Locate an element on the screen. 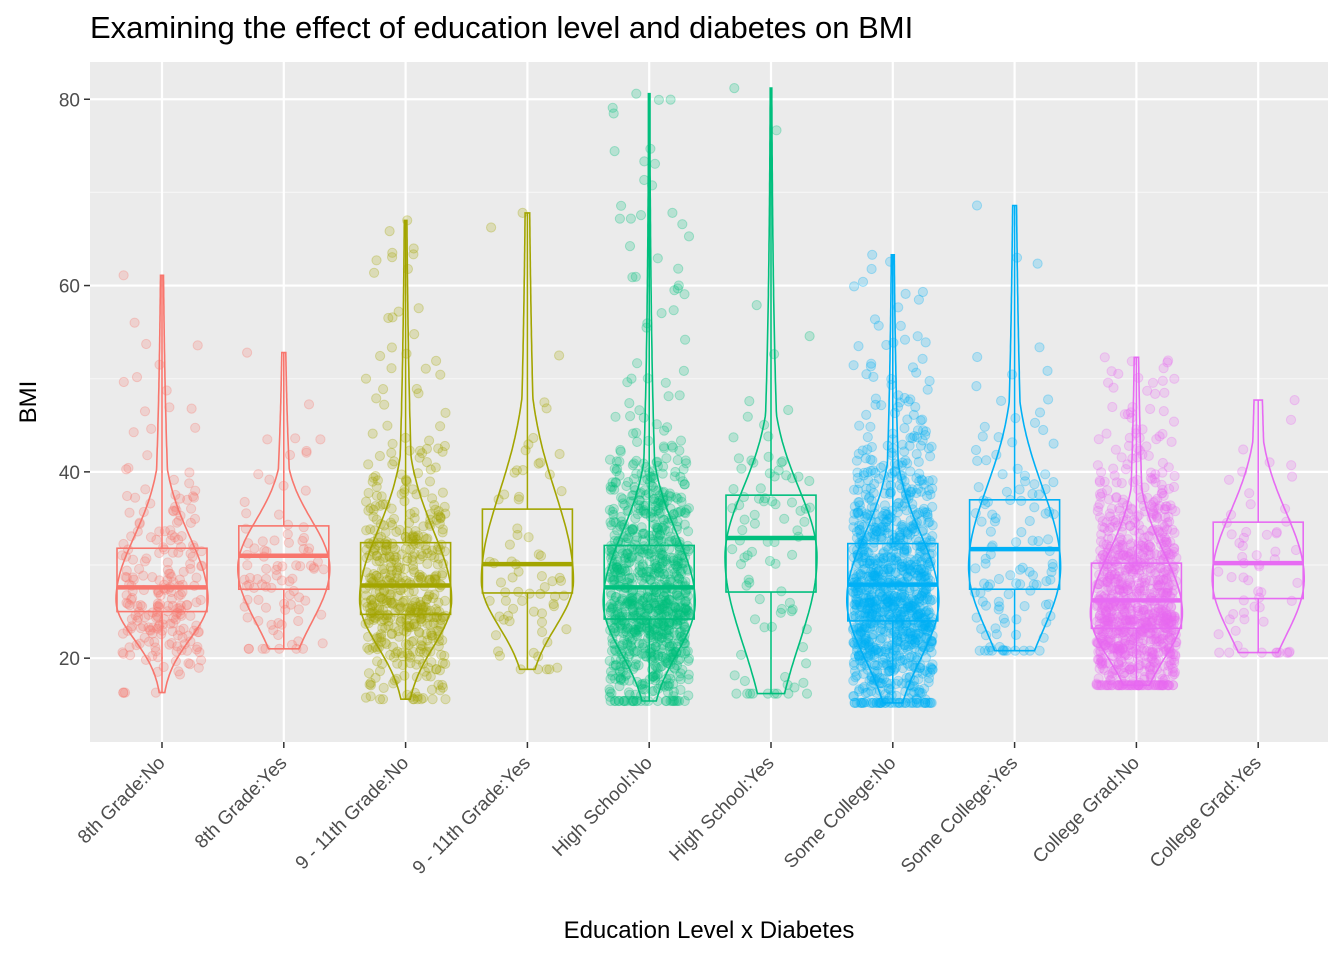 The width and height of the screenshot is (1344, 960). x-tick-label: High School:No is located at coordinates (603, 807).